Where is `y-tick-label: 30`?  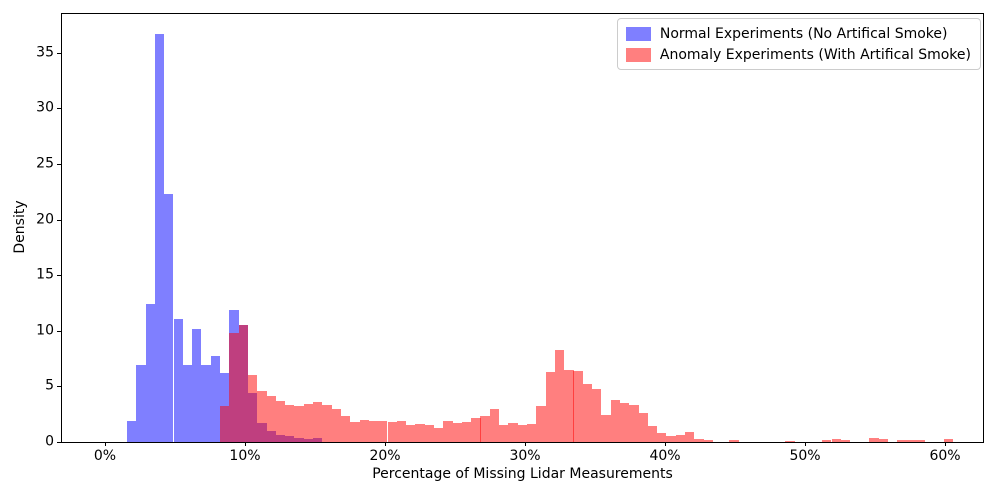
y-tick-label: 30 is located at coordinates (45, 107).